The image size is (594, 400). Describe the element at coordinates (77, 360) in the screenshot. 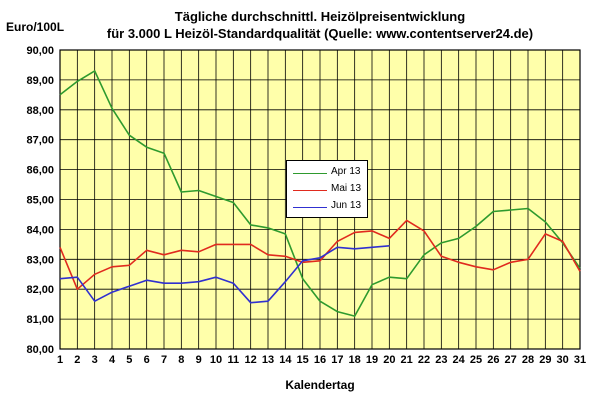

I see `x-tick-label: 2` at that location.